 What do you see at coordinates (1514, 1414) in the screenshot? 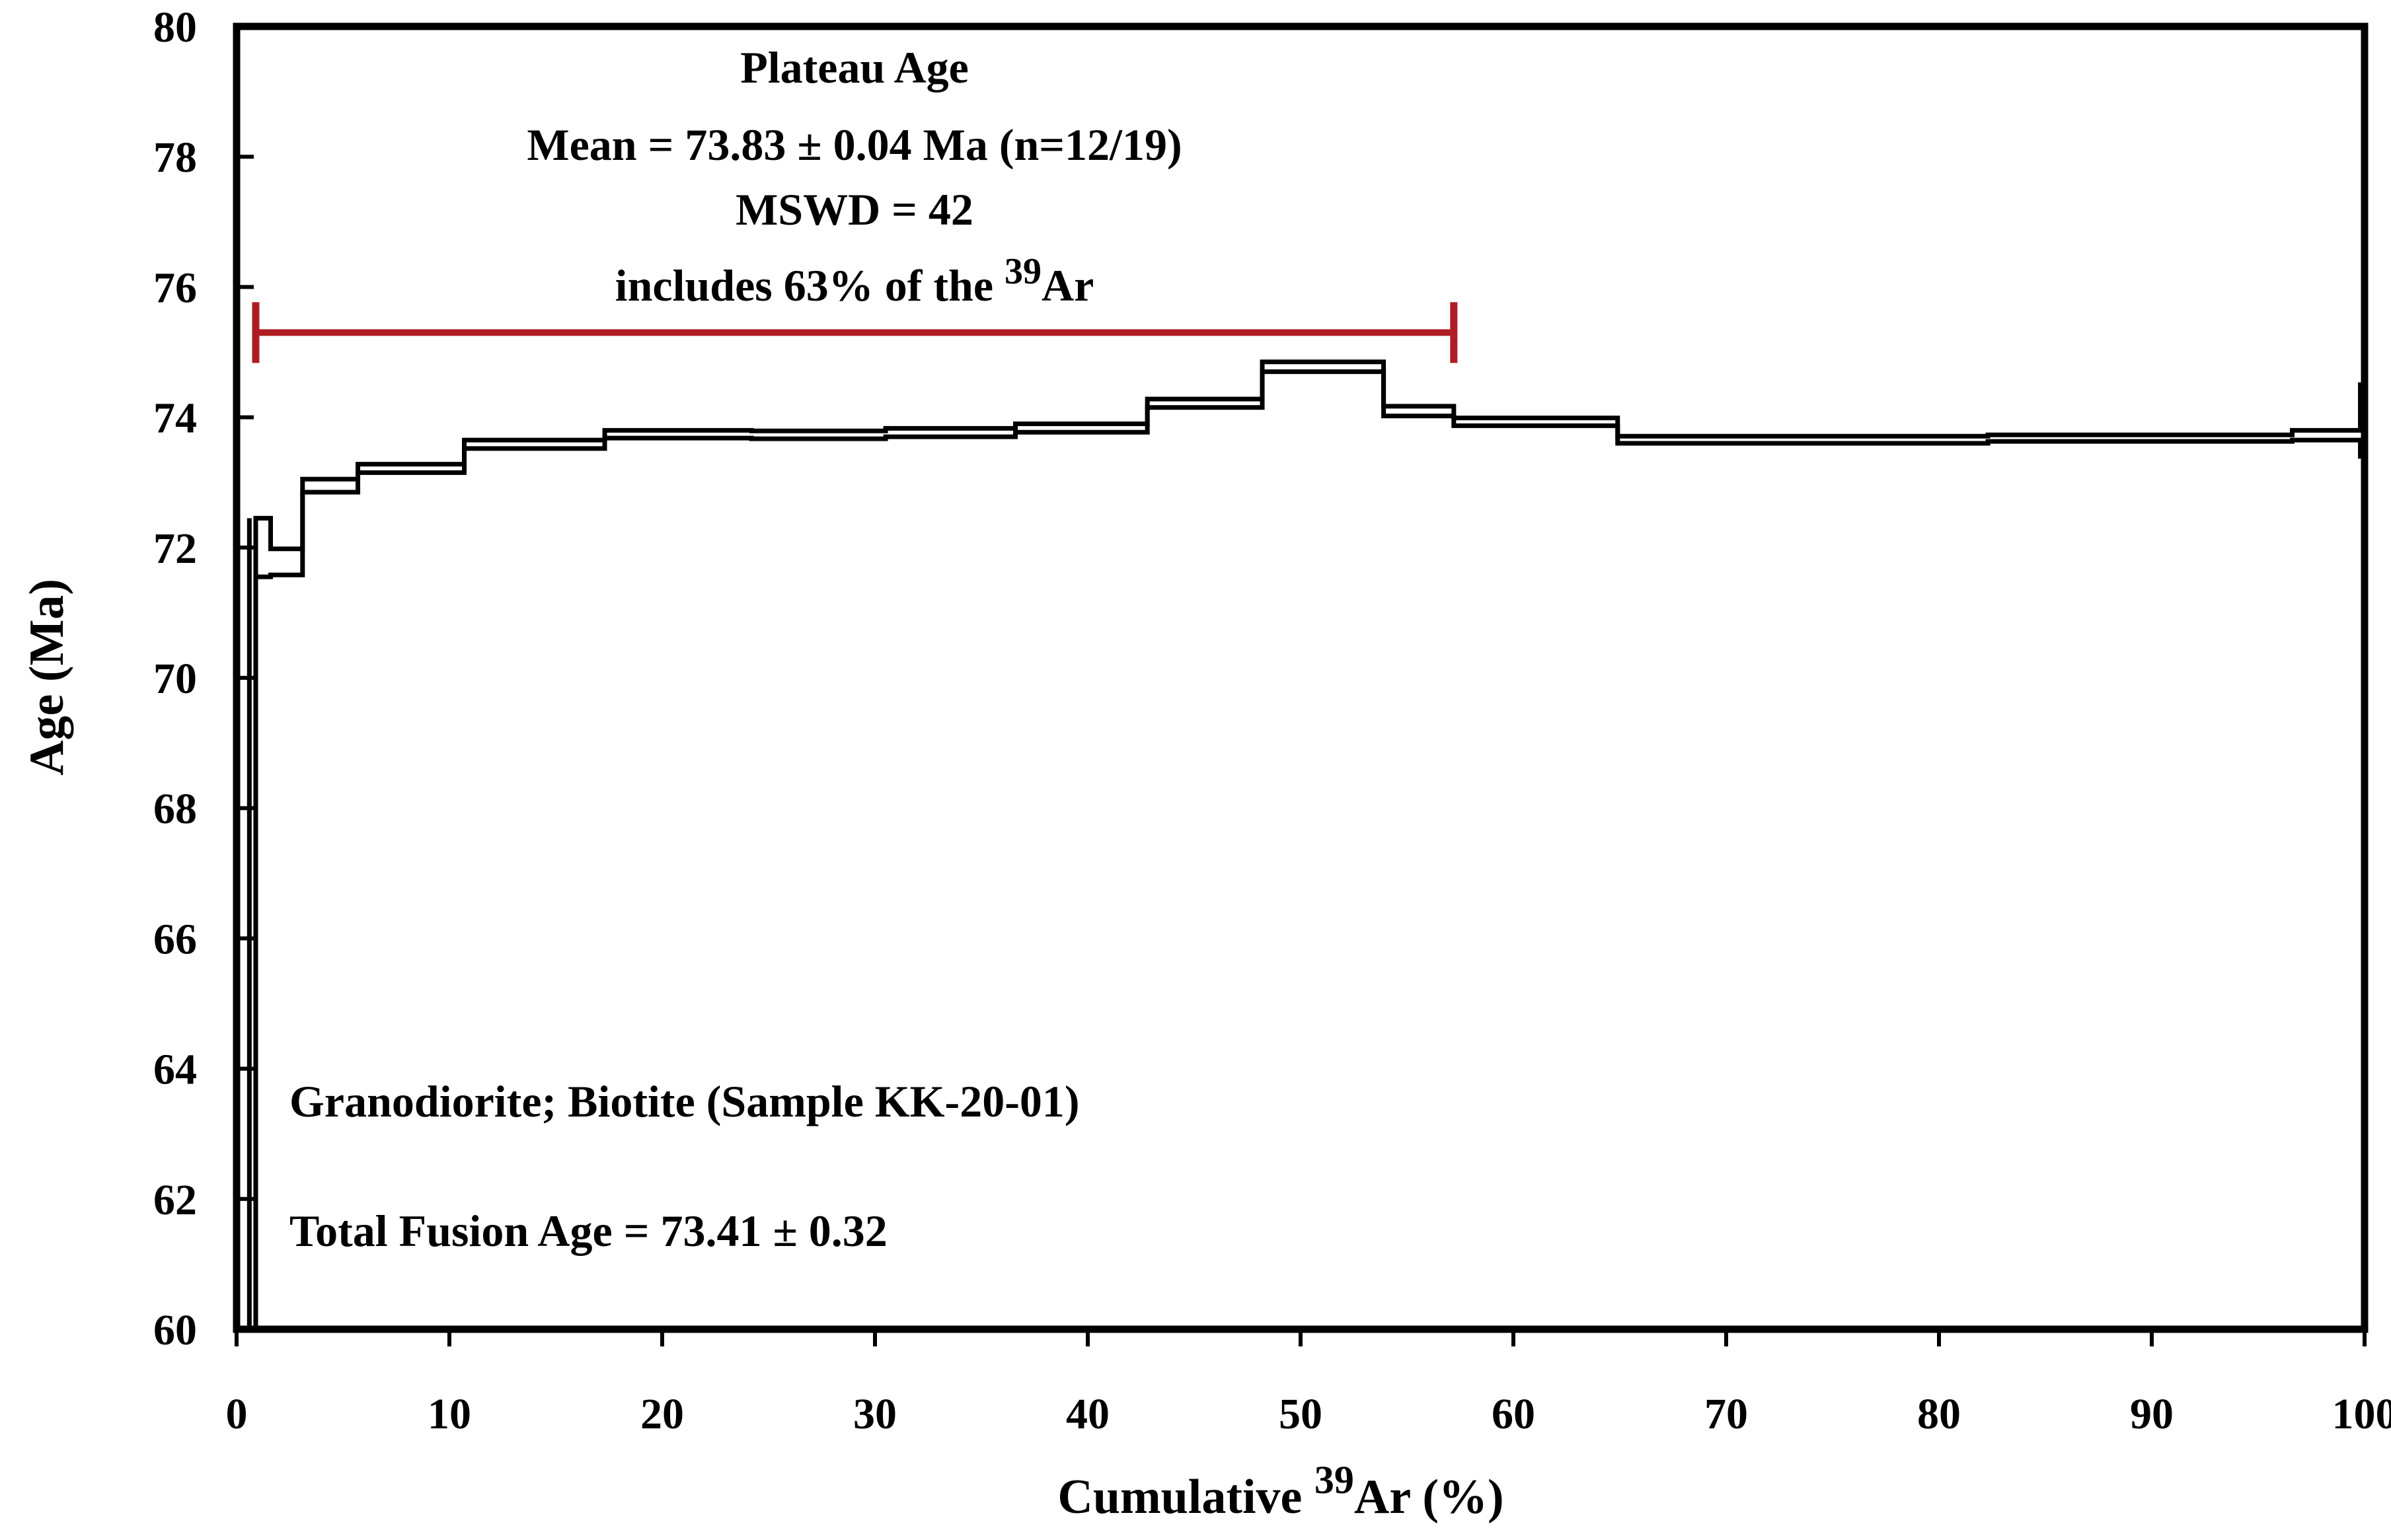
I see `x-tick-label: 60` at bounding box center [1514, 1414].